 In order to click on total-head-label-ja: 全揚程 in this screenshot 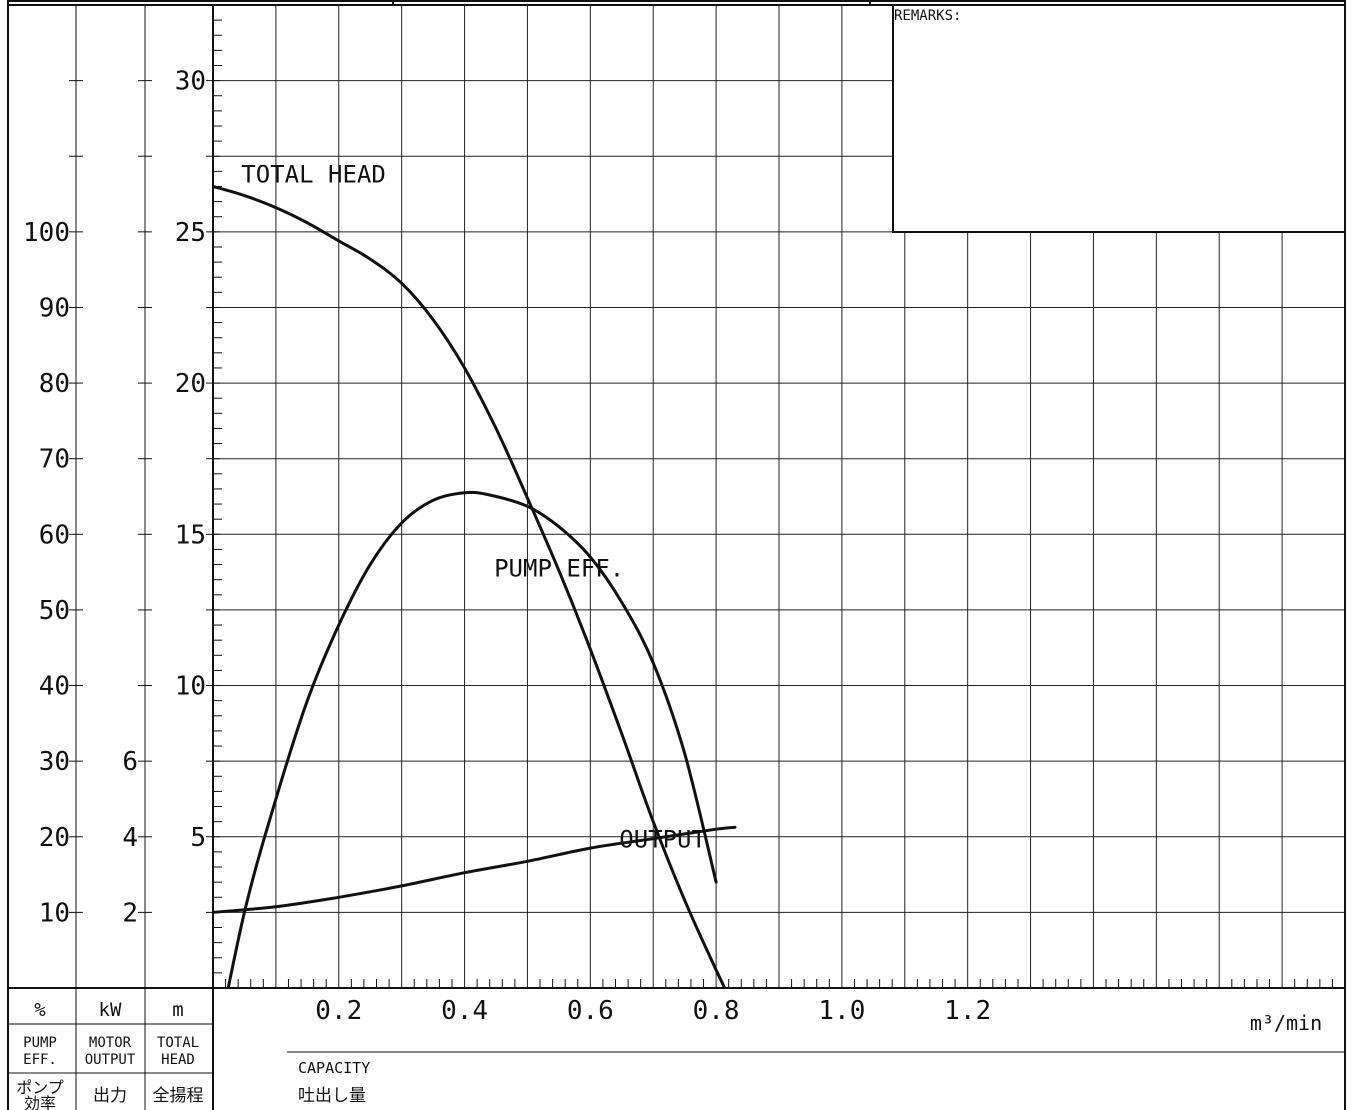, I will do `click(178, 1096)`.